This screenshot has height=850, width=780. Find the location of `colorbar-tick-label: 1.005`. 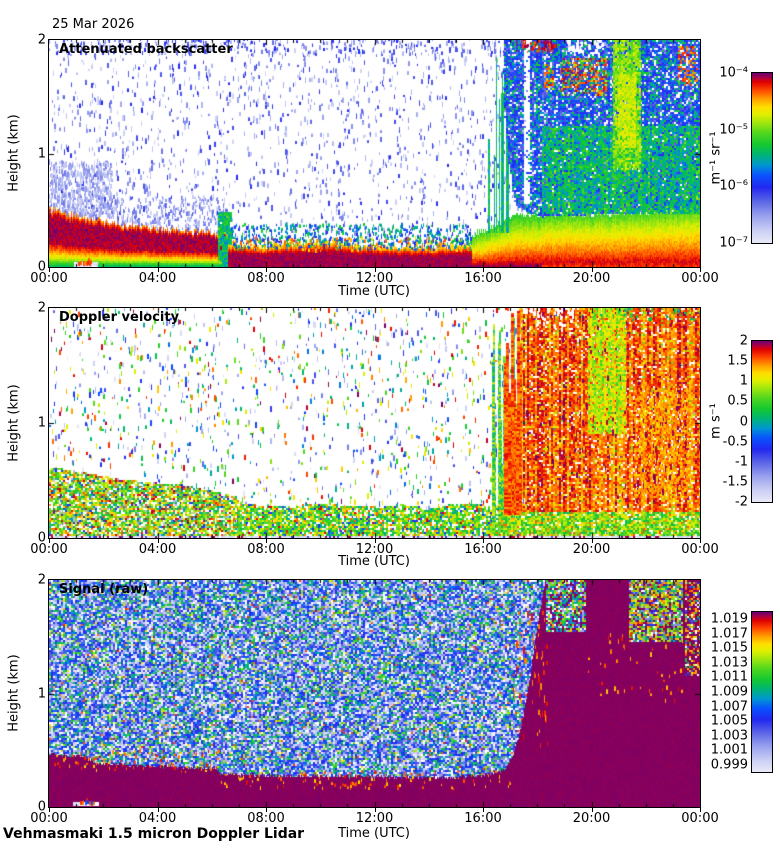

colorbar-tick-label: 1.005 is located at coordinates (729, 721).